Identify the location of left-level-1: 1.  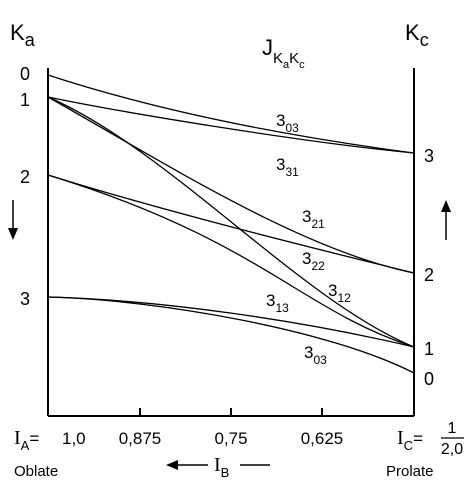
(25, 100).